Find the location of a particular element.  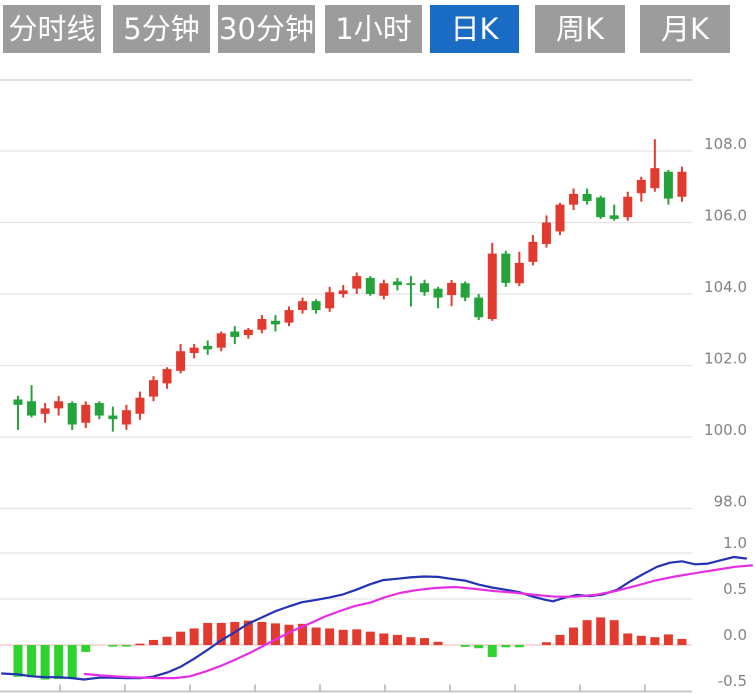

macd-axis-label: 1.0 is located at coordinates (735, 543).